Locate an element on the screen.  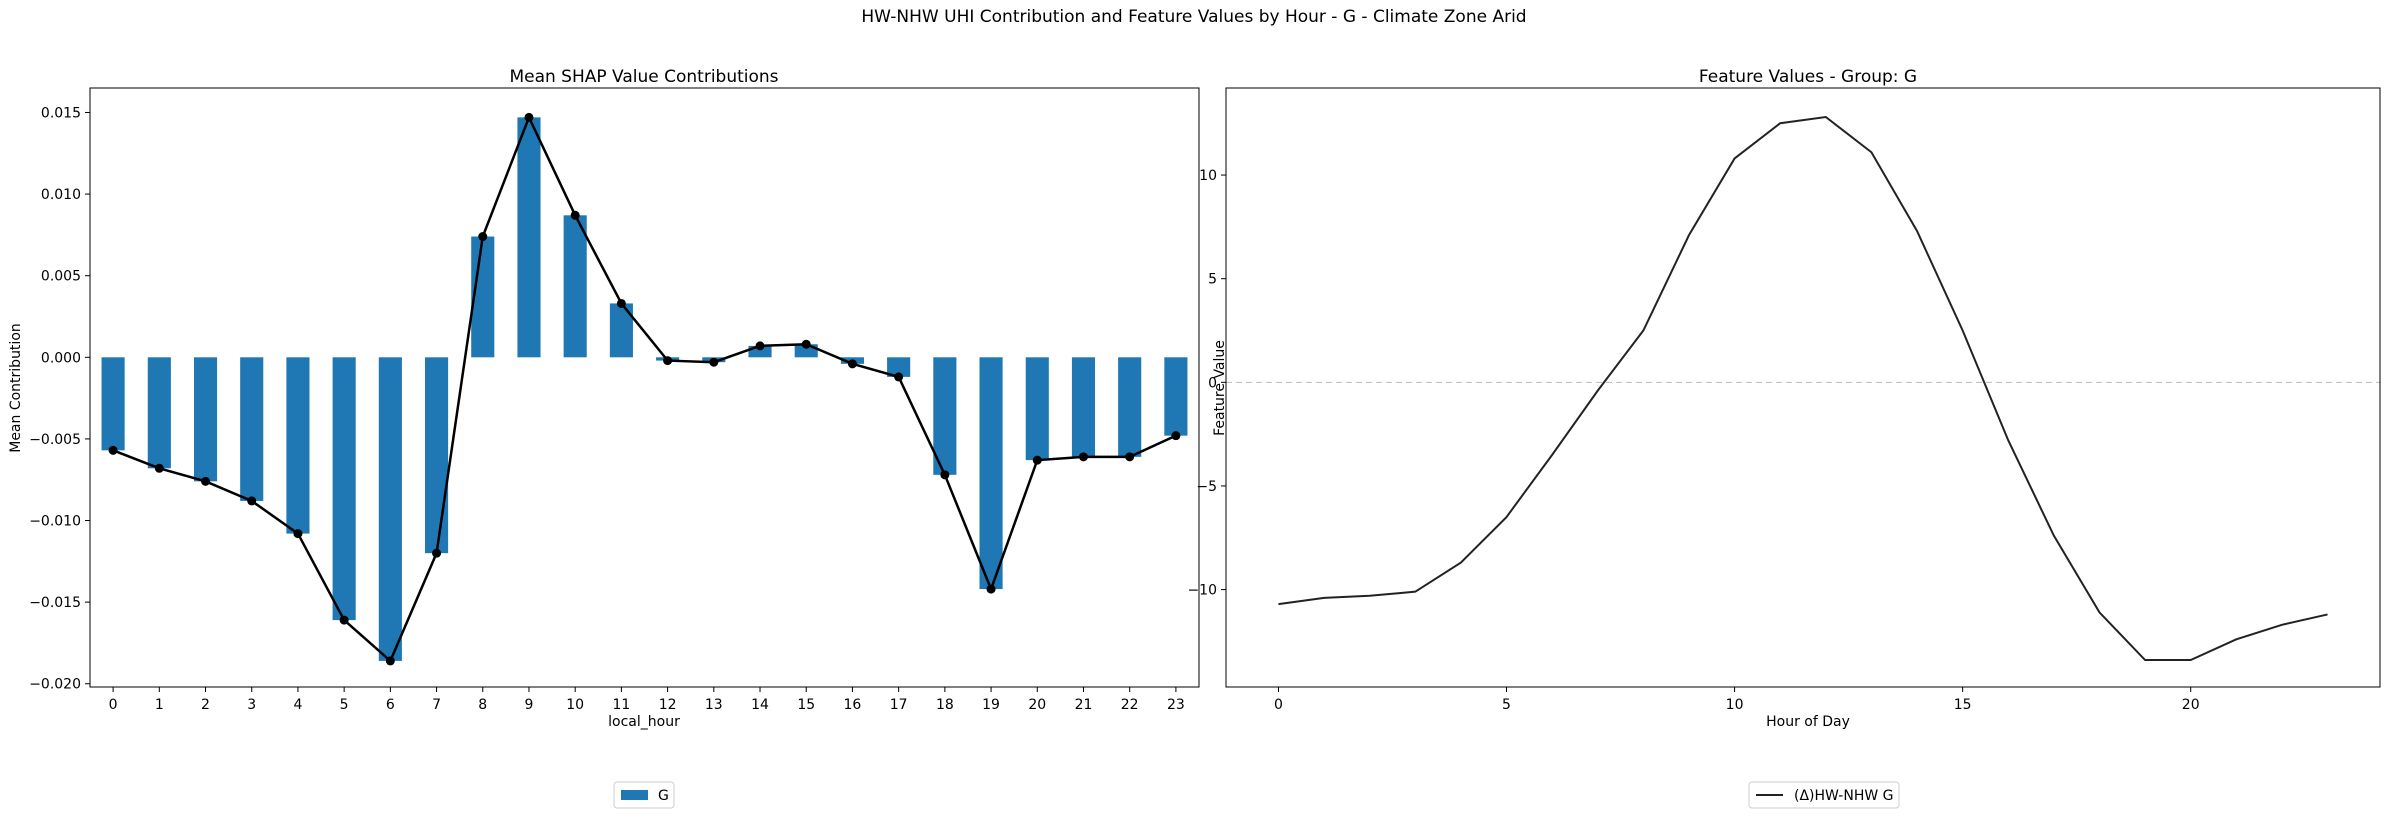
y-tick-label: 0 is located at coordinates (1212, 383).